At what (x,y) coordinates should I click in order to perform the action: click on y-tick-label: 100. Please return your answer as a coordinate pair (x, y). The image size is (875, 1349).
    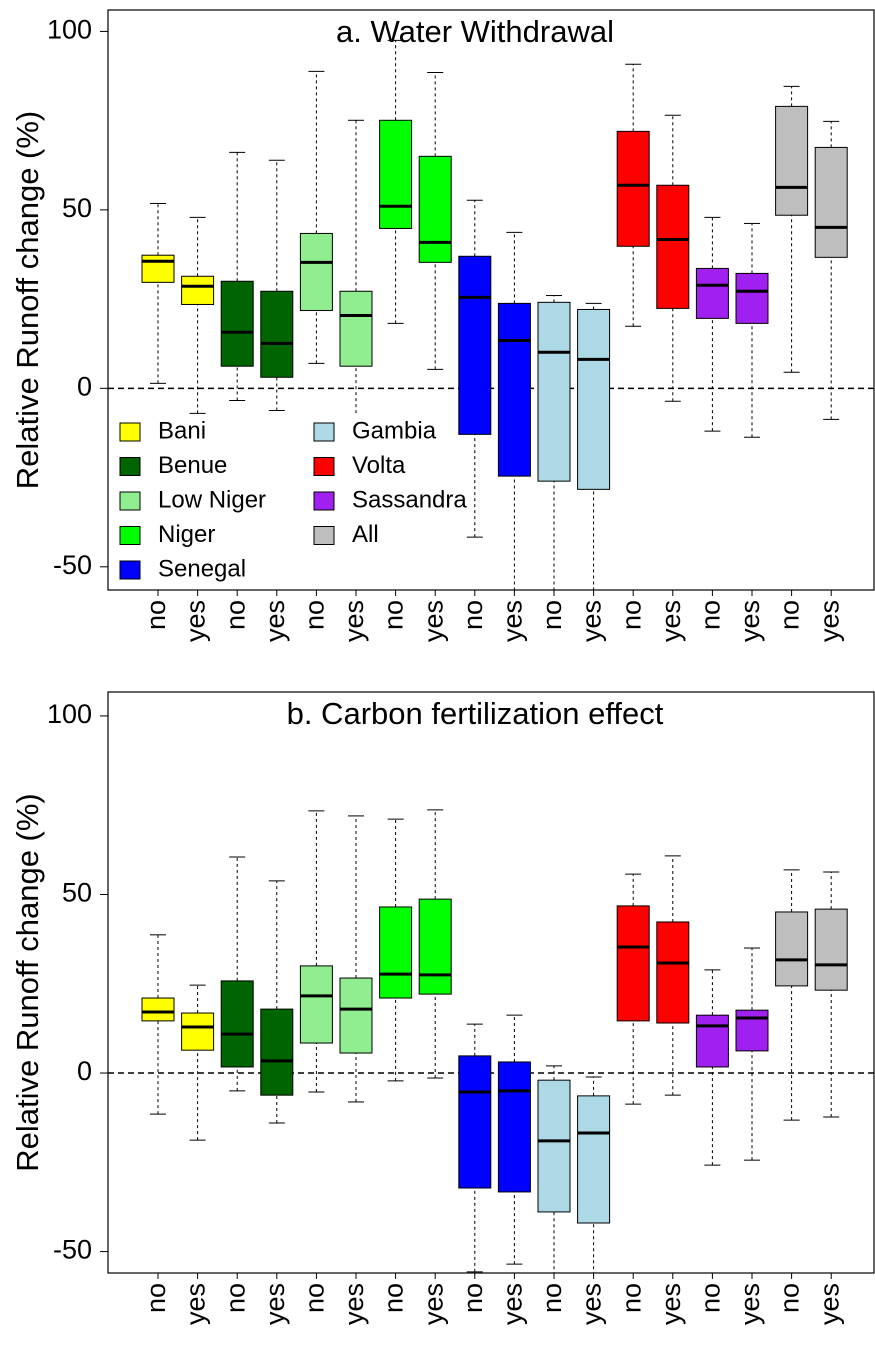
    Looking at the image, I should click on (69, 714).